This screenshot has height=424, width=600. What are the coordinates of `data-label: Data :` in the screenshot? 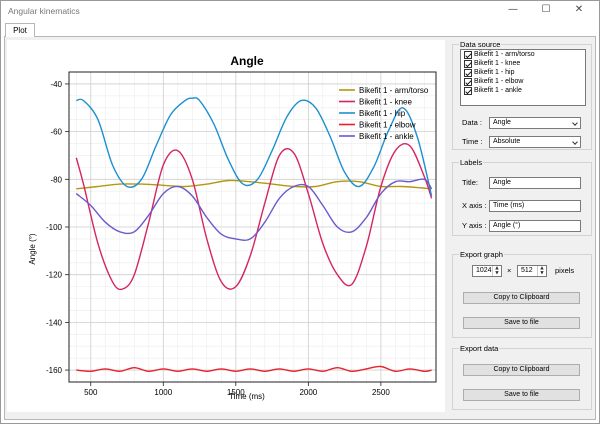 It's located at (472, 122).